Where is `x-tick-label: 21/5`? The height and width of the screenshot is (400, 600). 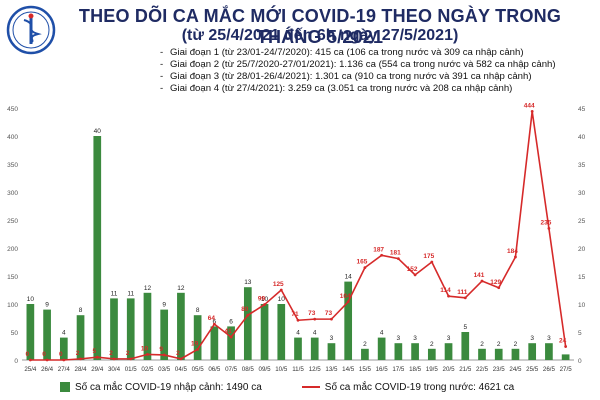
x-tick-label: 21/5 is located at coordinates (465, 369).